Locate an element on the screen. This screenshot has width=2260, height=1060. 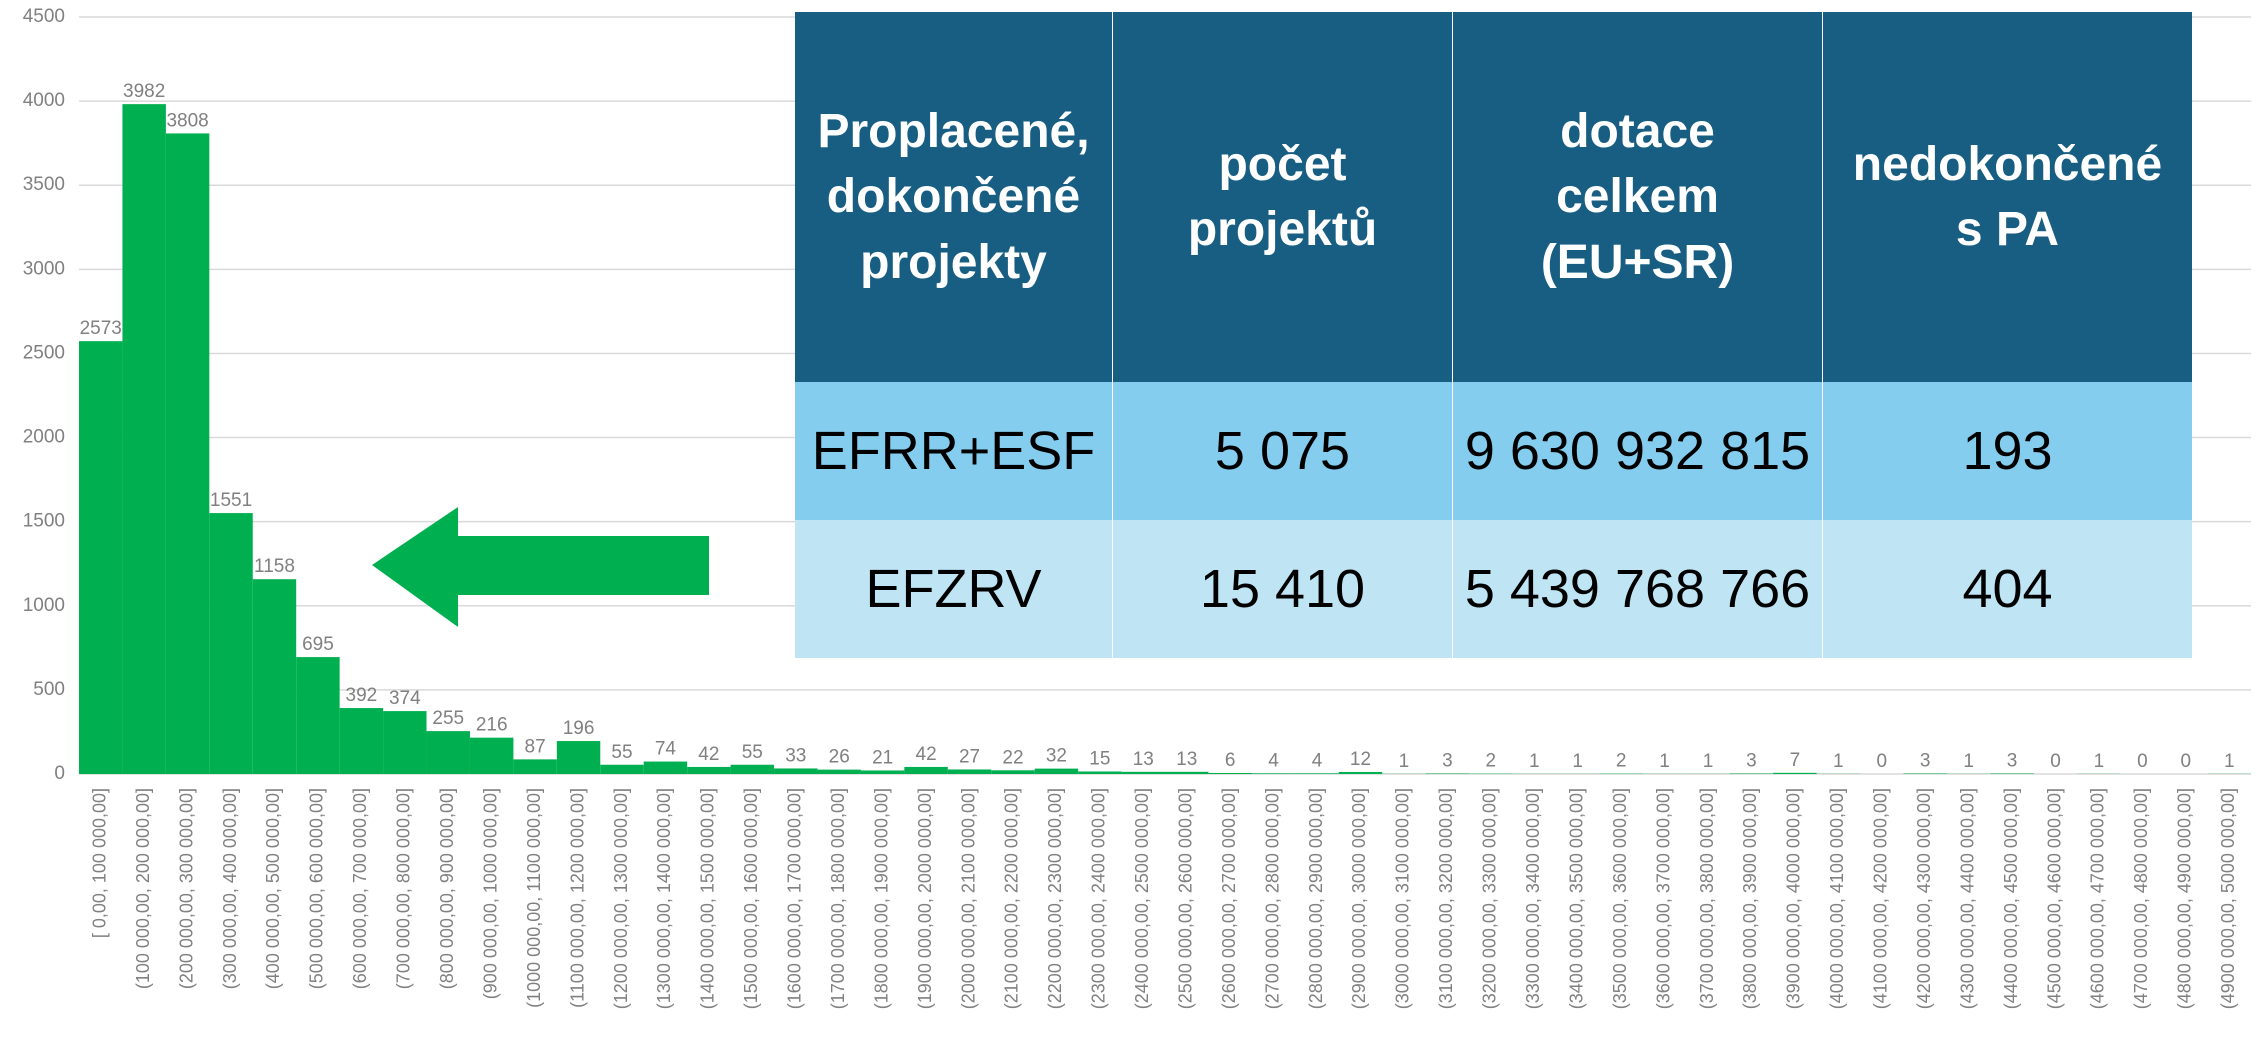
x-tick-label: [ 0,00, 100 000,00] is located at coordinates (99, 863).